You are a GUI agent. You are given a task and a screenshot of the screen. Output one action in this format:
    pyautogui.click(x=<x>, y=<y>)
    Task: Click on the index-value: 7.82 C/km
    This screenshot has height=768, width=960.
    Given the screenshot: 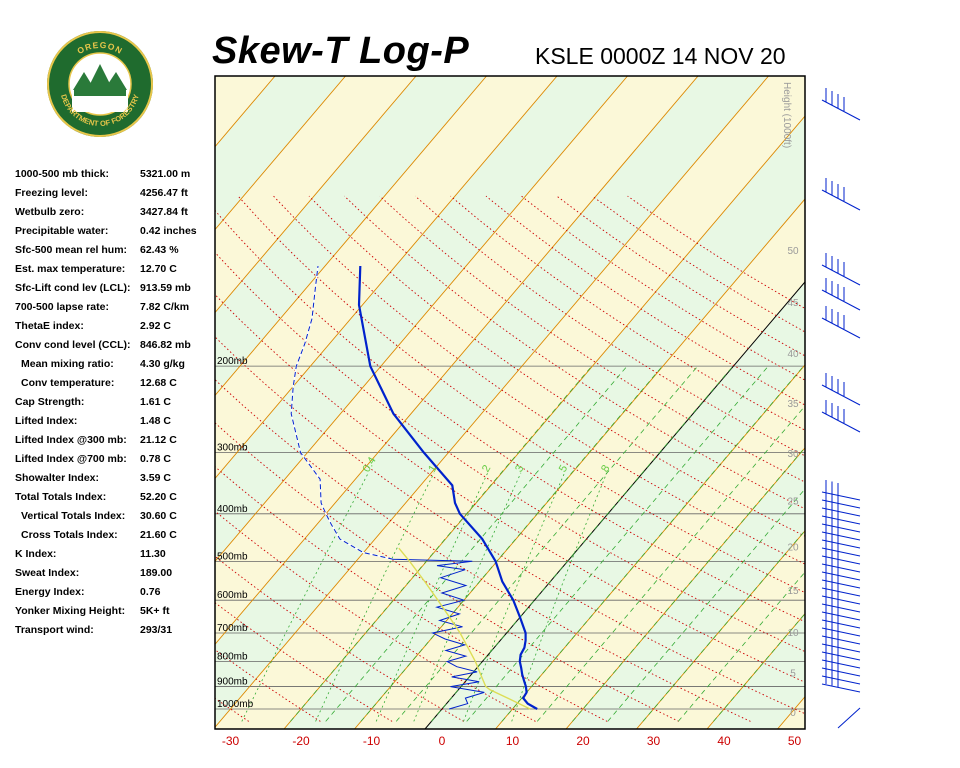 What is the action you would take?
    pyautogui.click(x=165, y=307)
    